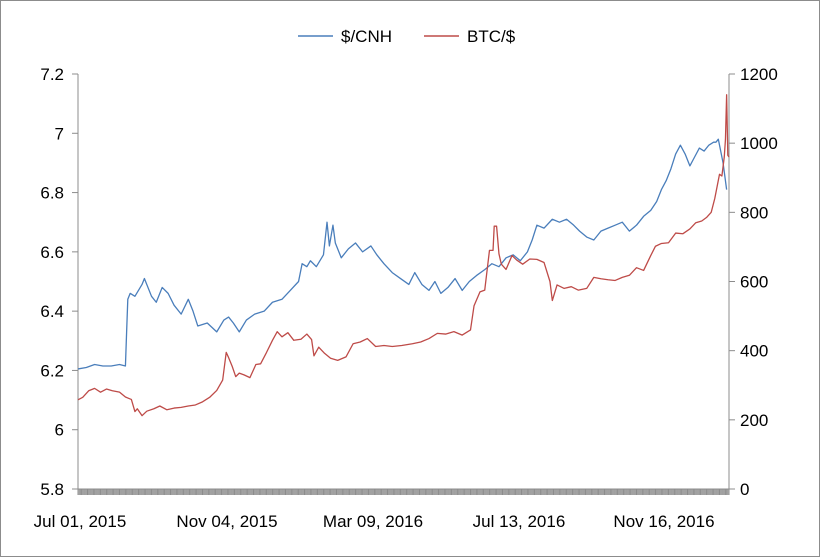  I want to click on left-axis-tick-label: 7, so click(59, 133).